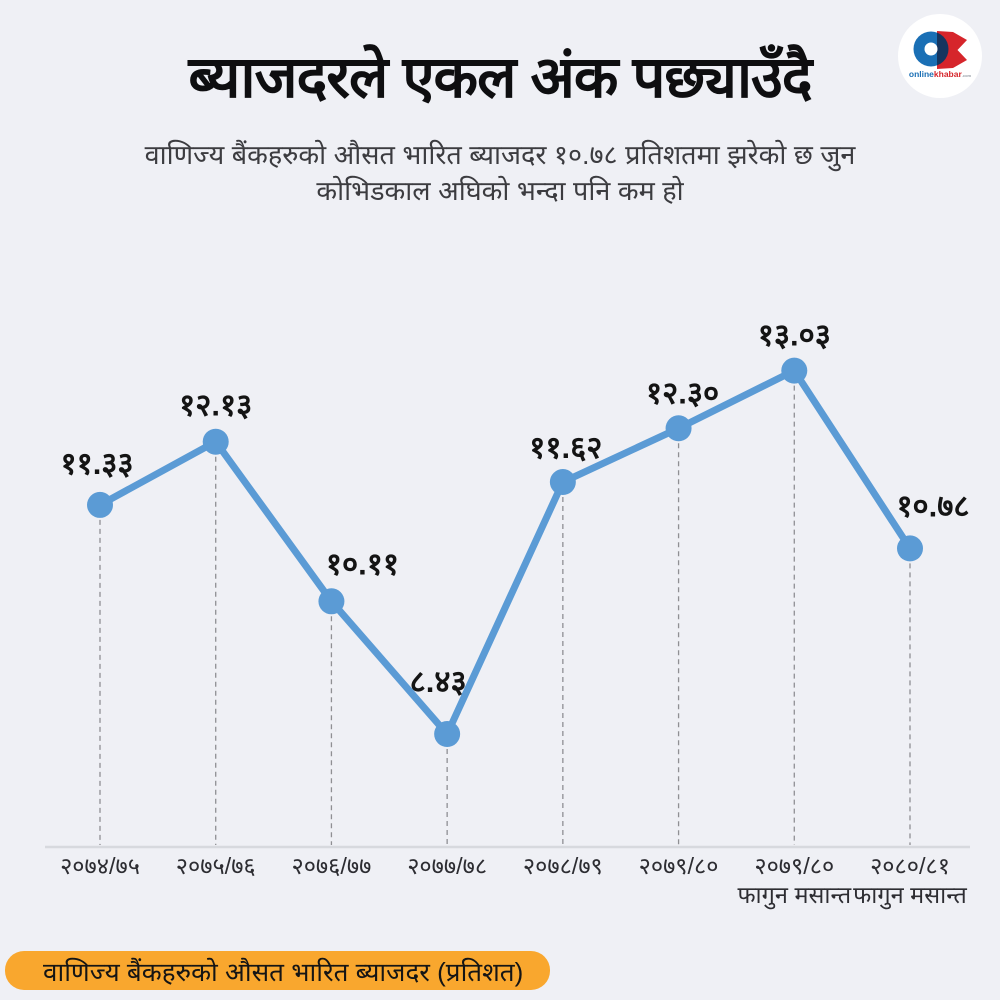 The image size is (1000, 1000). What do you see at coordinates (216, 866) in the screenshot?
I see `x-tick-label: २०७५/७६` at bounding box center [216, 866].